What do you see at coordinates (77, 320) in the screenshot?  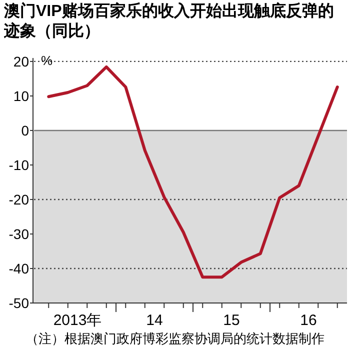 I see `text: 2013年` at bounding box center [77, 320].